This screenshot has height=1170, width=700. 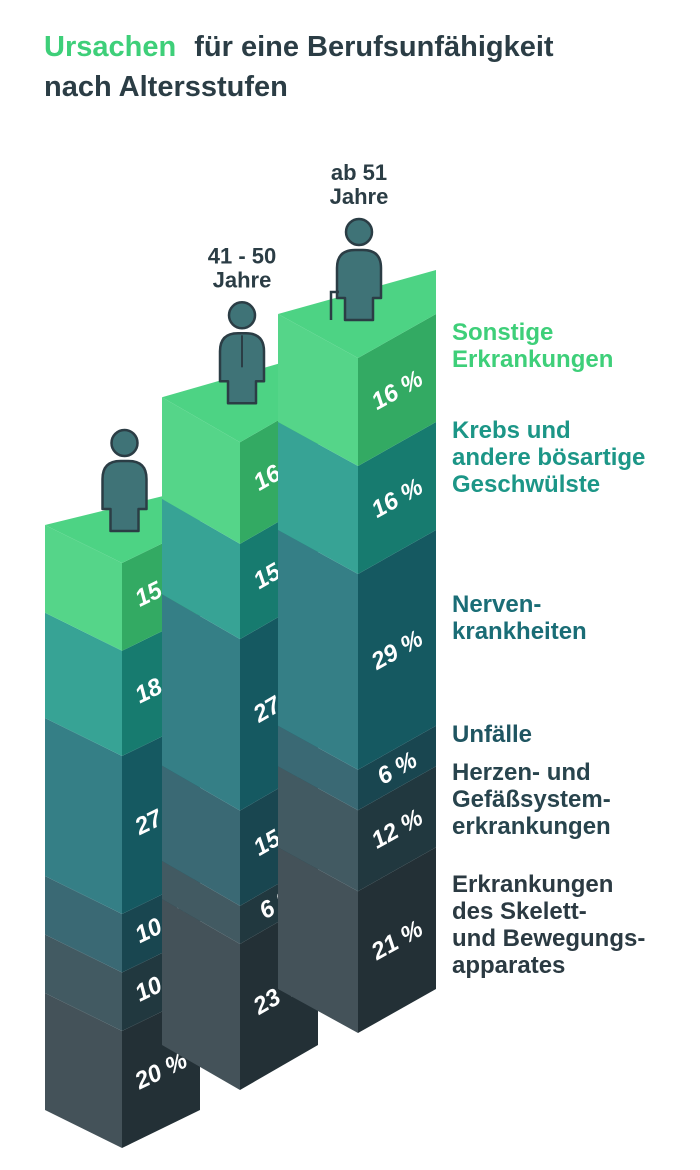 I want to click on bar-segment-left-nervenkrankheiten-col3, so click(x=318, y=650).